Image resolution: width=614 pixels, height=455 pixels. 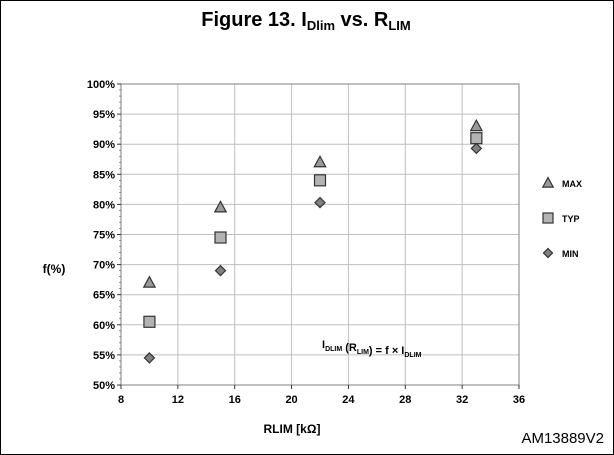 What do you see at coordinates (104, 175) in the screenshot?
I see `y-tick-label: 85%` at bounding box center [104, 175].